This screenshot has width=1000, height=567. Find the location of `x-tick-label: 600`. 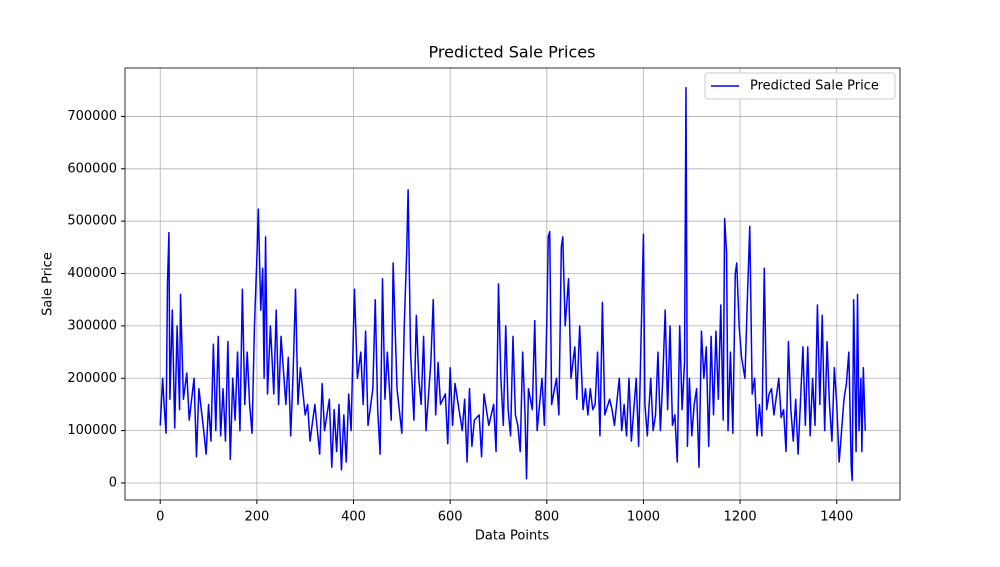

x-tick-label: 600 is located at coordinates (450, 517).